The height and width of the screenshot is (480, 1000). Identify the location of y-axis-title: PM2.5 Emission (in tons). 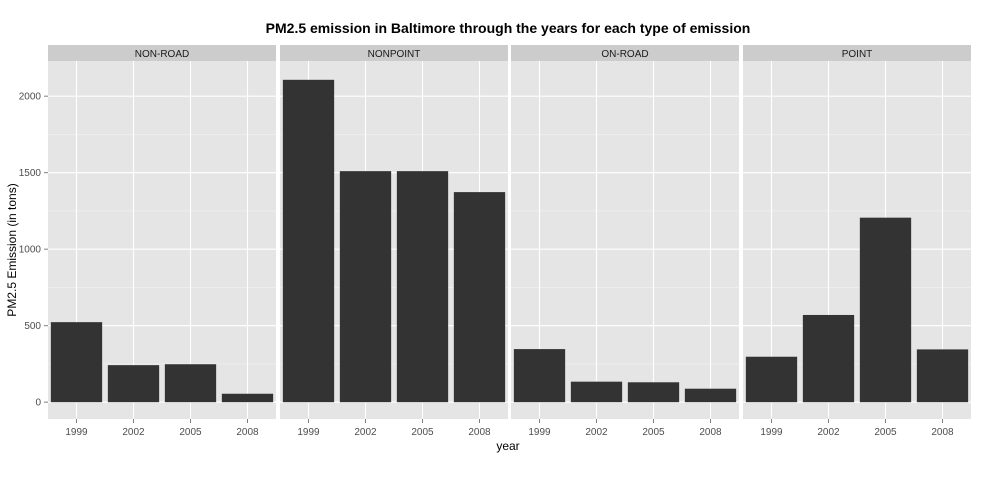
(12, 249).